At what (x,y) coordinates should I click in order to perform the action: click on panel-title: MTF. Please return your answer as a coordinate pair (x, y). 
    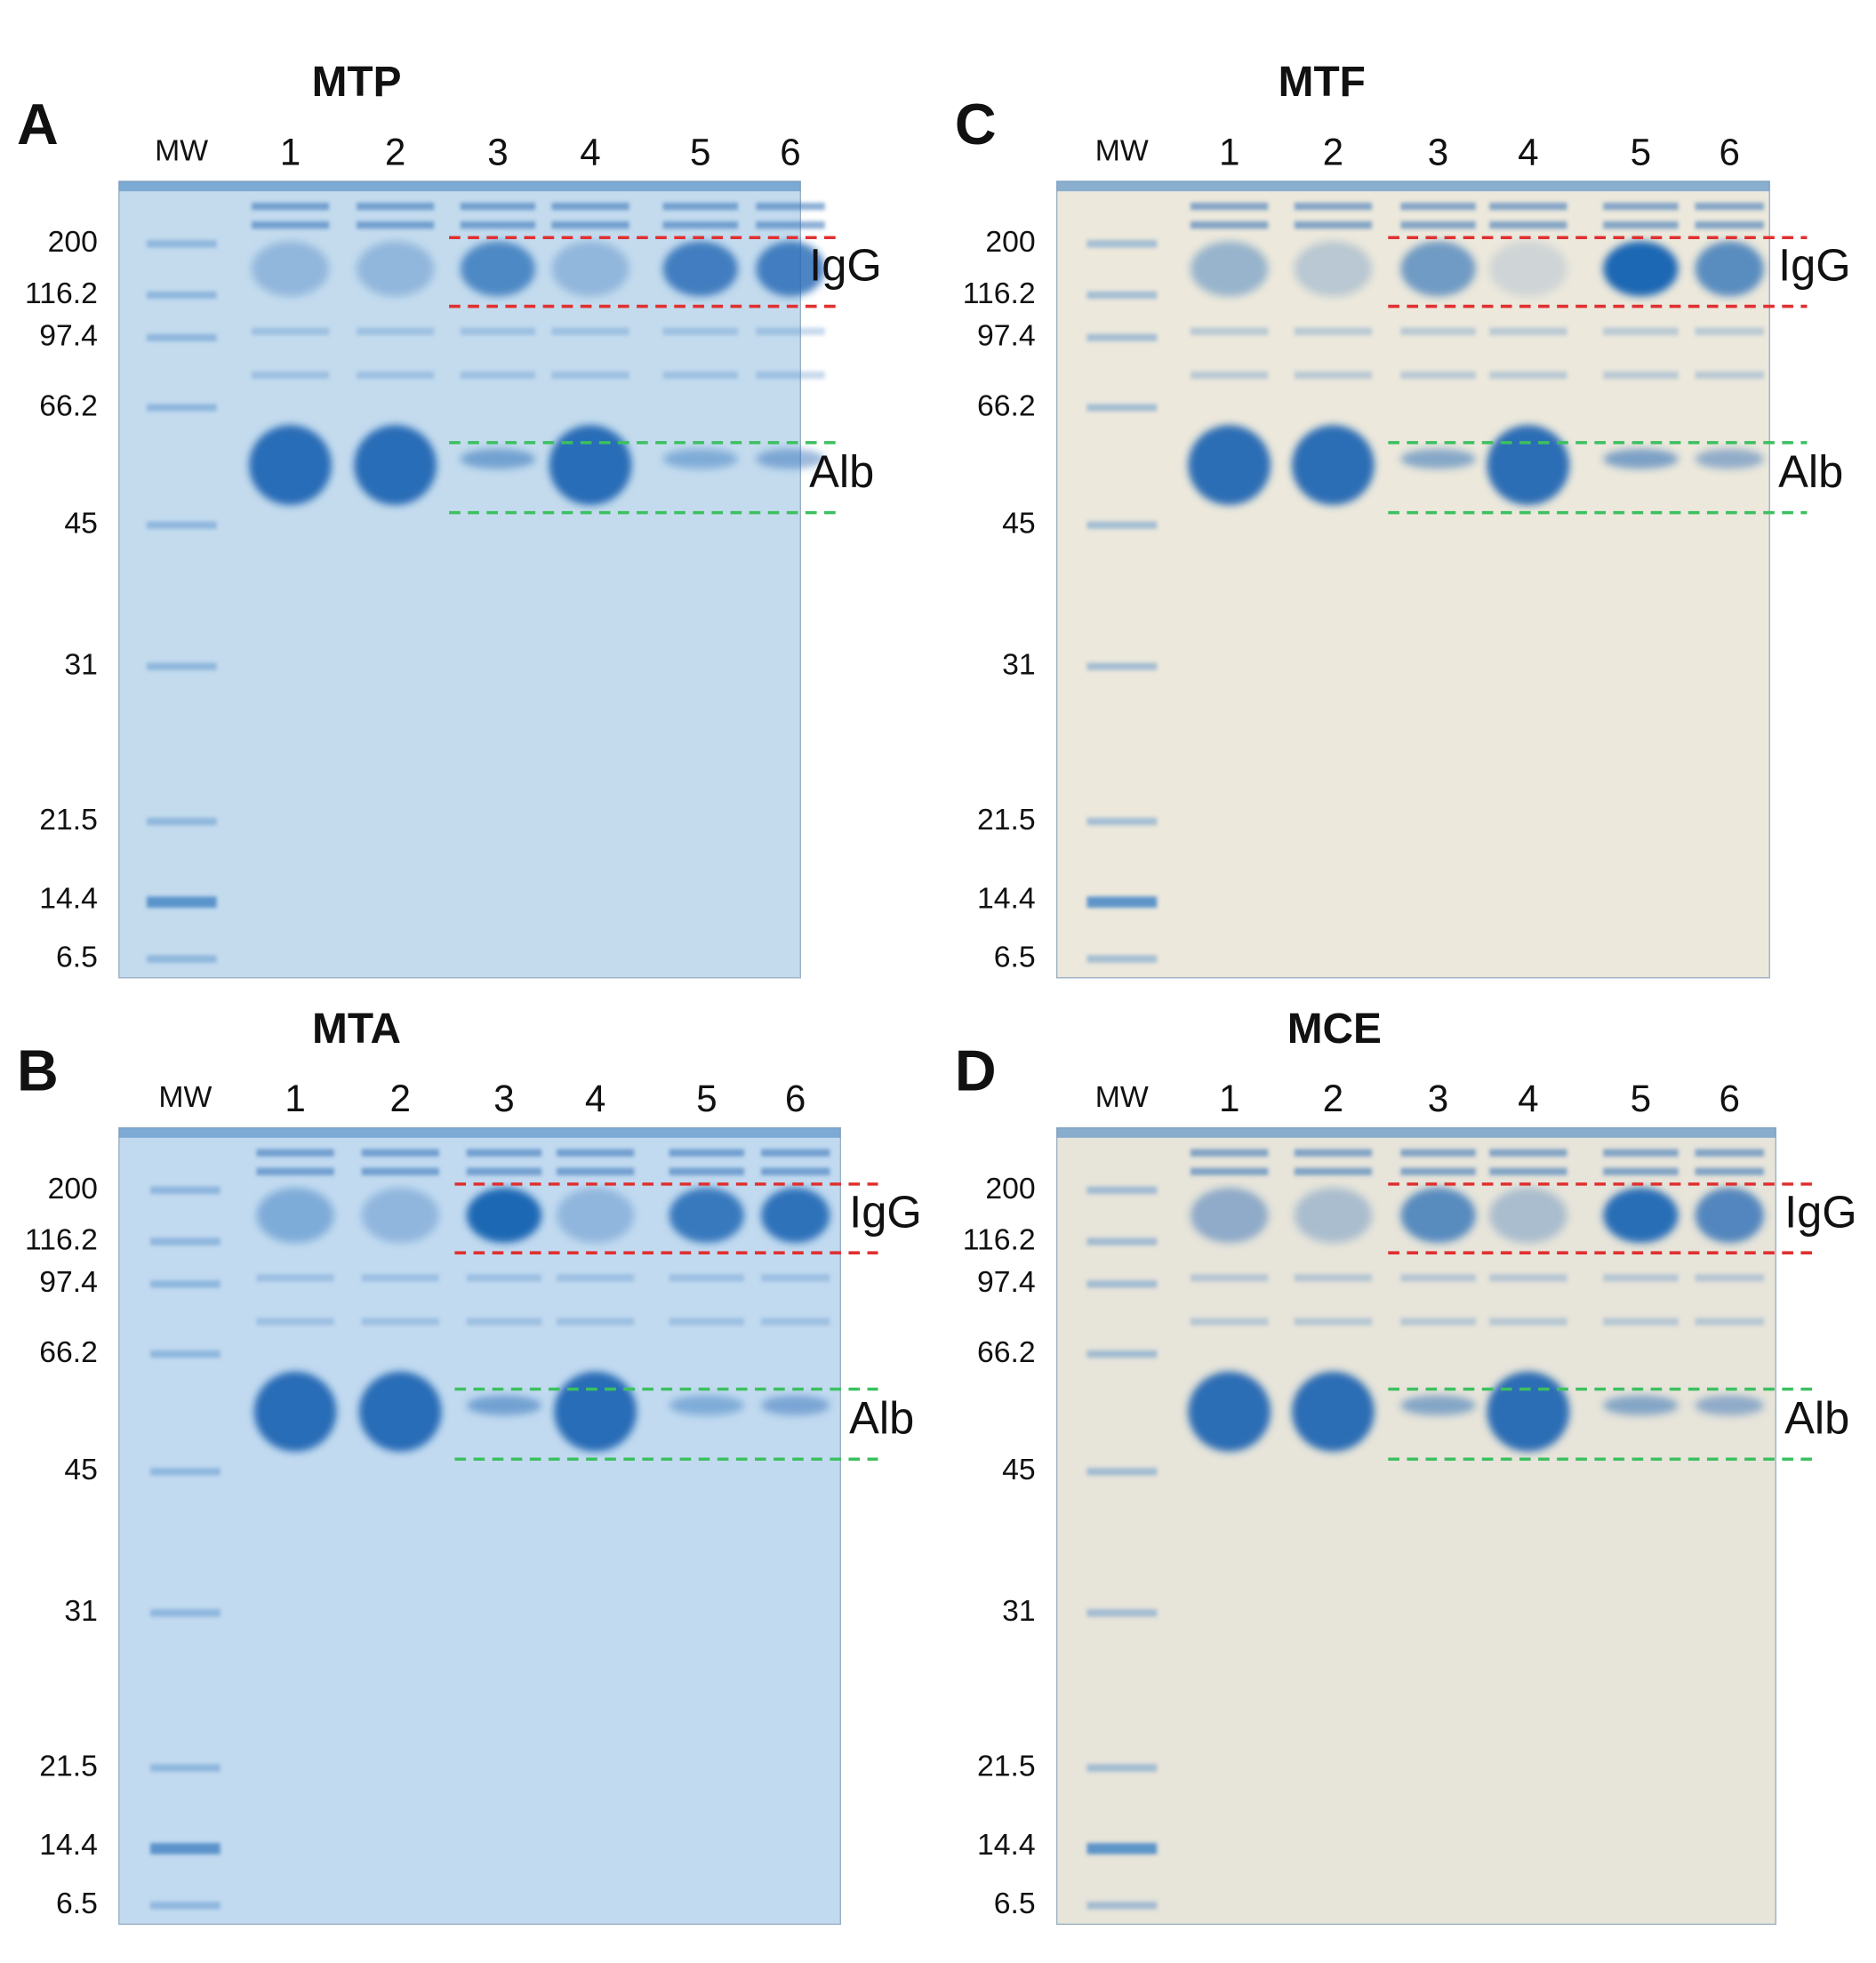
    Looking at the image, I should click on (1322, 82).